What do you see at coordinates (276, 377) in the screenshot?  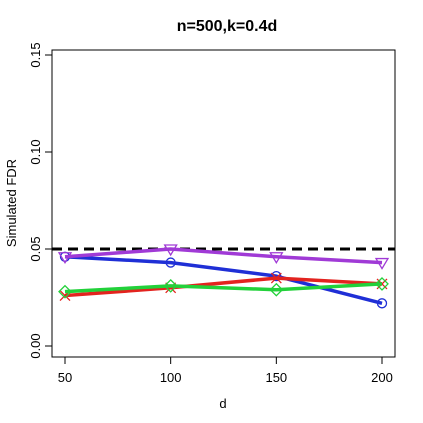 I see `x-tick-label: 150` at bounding box center [276, 377].